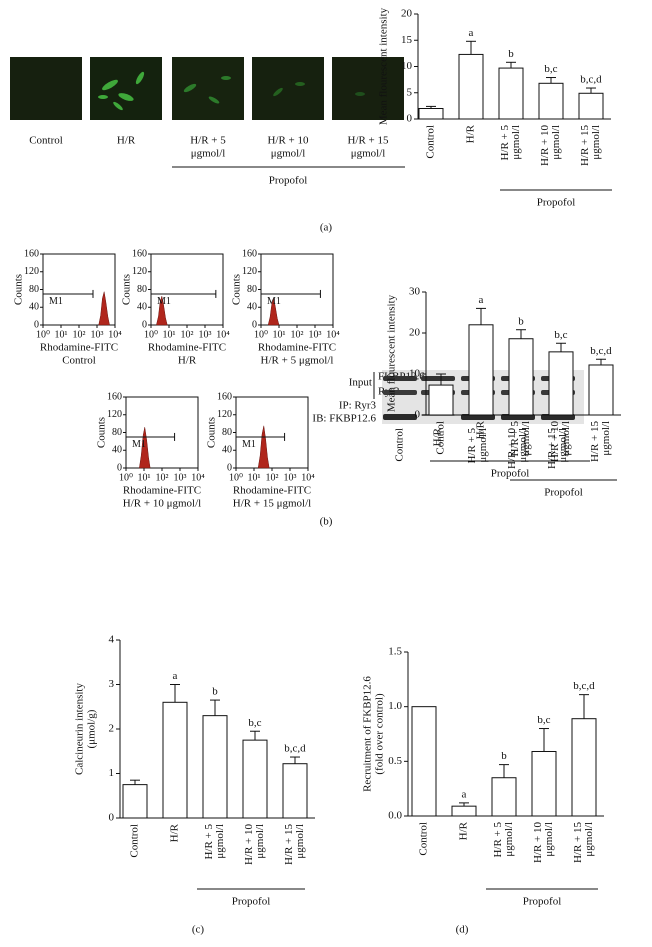 Image resolution: width=652 pixels, height=947 pixels. What do you see at coordinates (198, 930) in the screenshot?
I see `panel-label: (c)` at bounding box center [198, 930].